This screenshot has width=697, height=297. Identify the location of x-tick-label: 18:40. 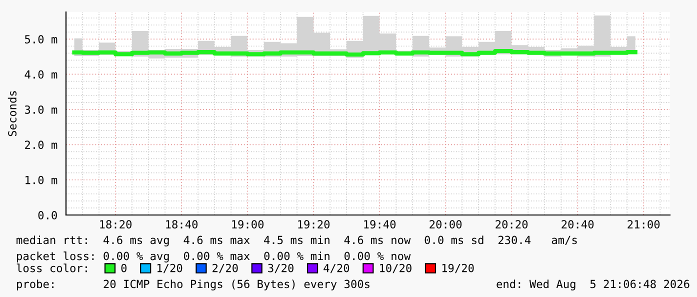
(182, 224).